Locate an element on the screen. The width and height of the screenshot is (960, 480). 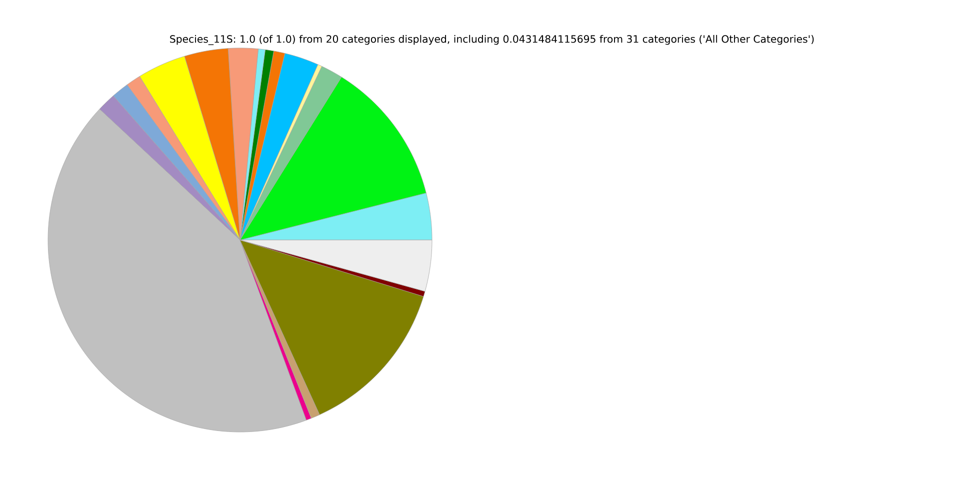
text: Species_11S: 1.0 (of 1.0) from 20 categories displayed, including 0.0431484115695 from 31 categories ('All Other Categories') is located at coordinates (492, 40).